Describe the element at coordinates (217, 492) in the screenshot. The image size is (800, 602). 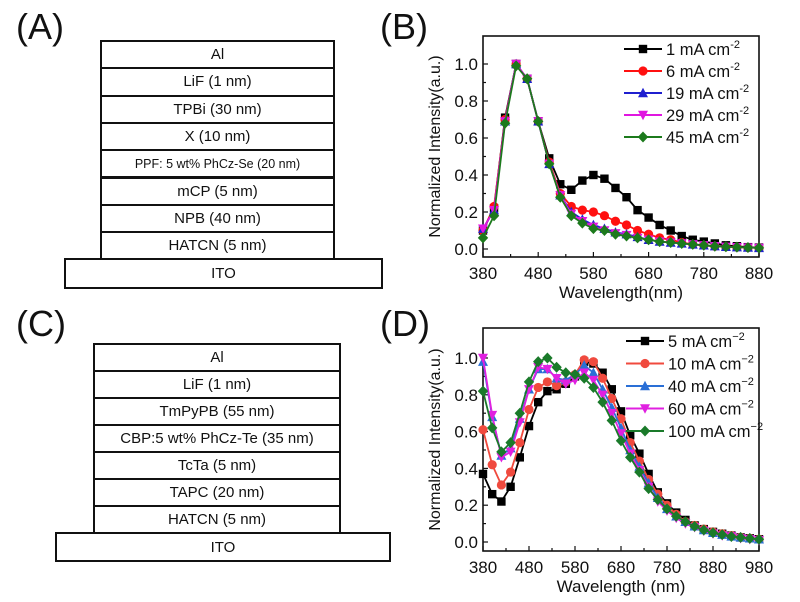
I see `layer-tapc: TAPC (20 nm)` at that location.